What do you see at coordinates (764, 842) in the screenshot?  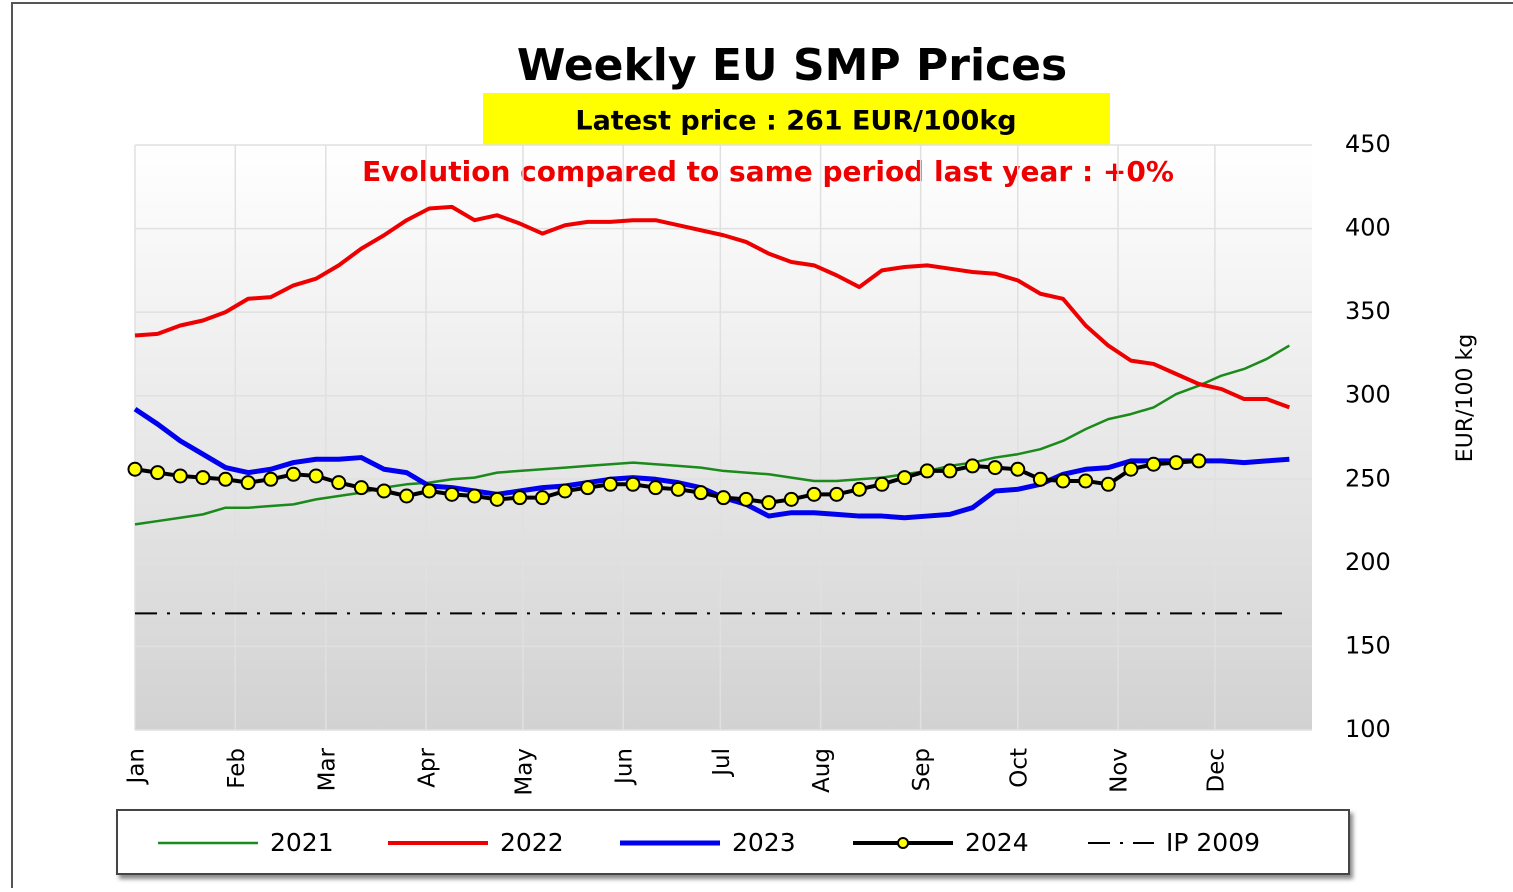 I see `legend-label: 2023` at bounding box center [764, 842].